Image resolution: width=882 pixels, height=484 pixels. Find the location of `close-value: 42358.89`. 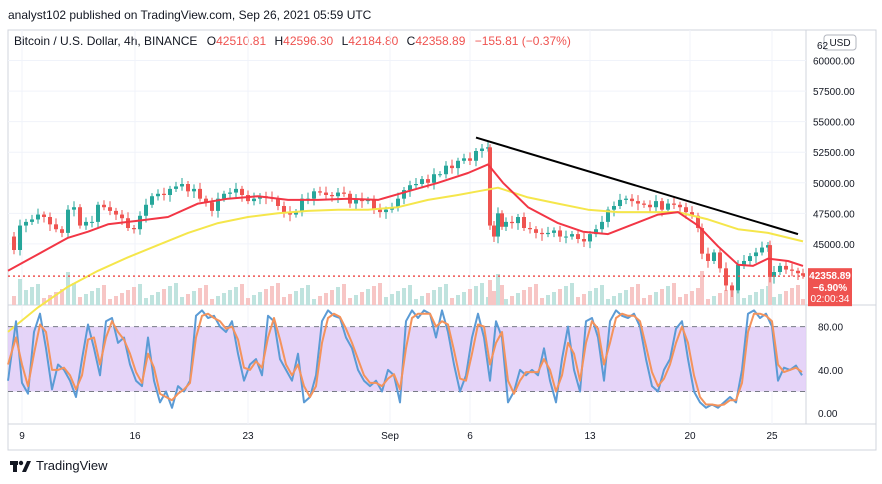

close-value: 42358.89 is located at coordinates (440, 41).